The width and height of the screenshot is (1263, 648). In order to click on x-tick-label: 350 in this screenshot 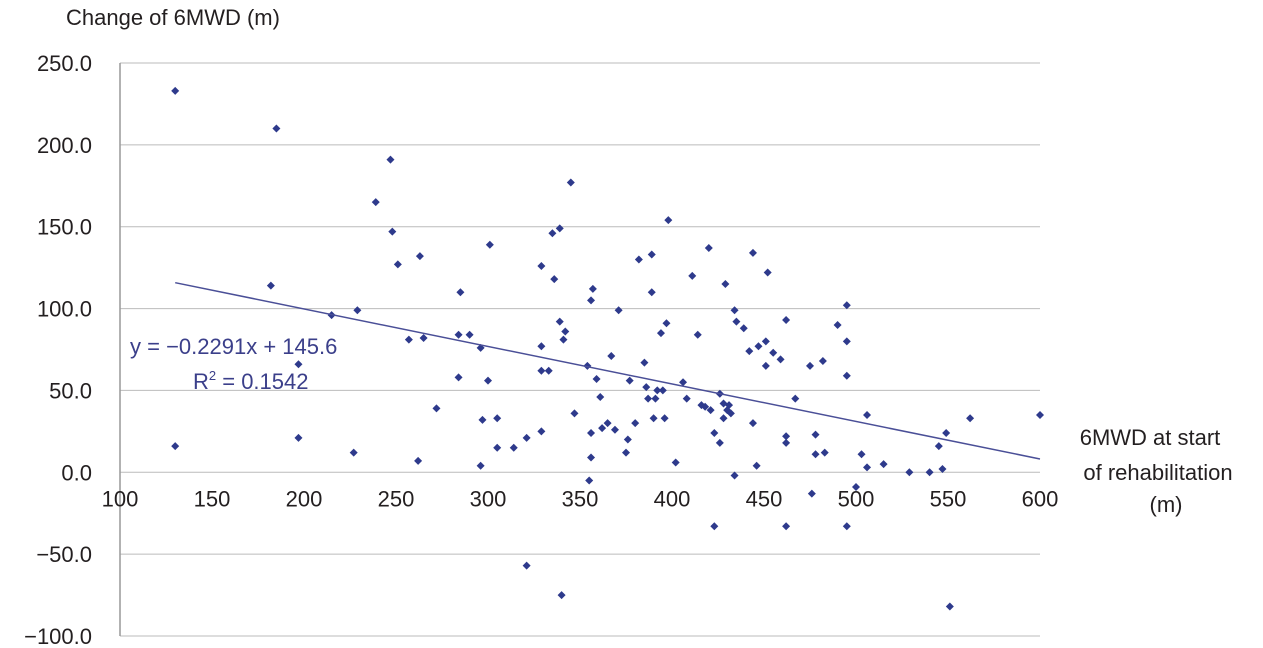, I will do `click(580, 498)`.